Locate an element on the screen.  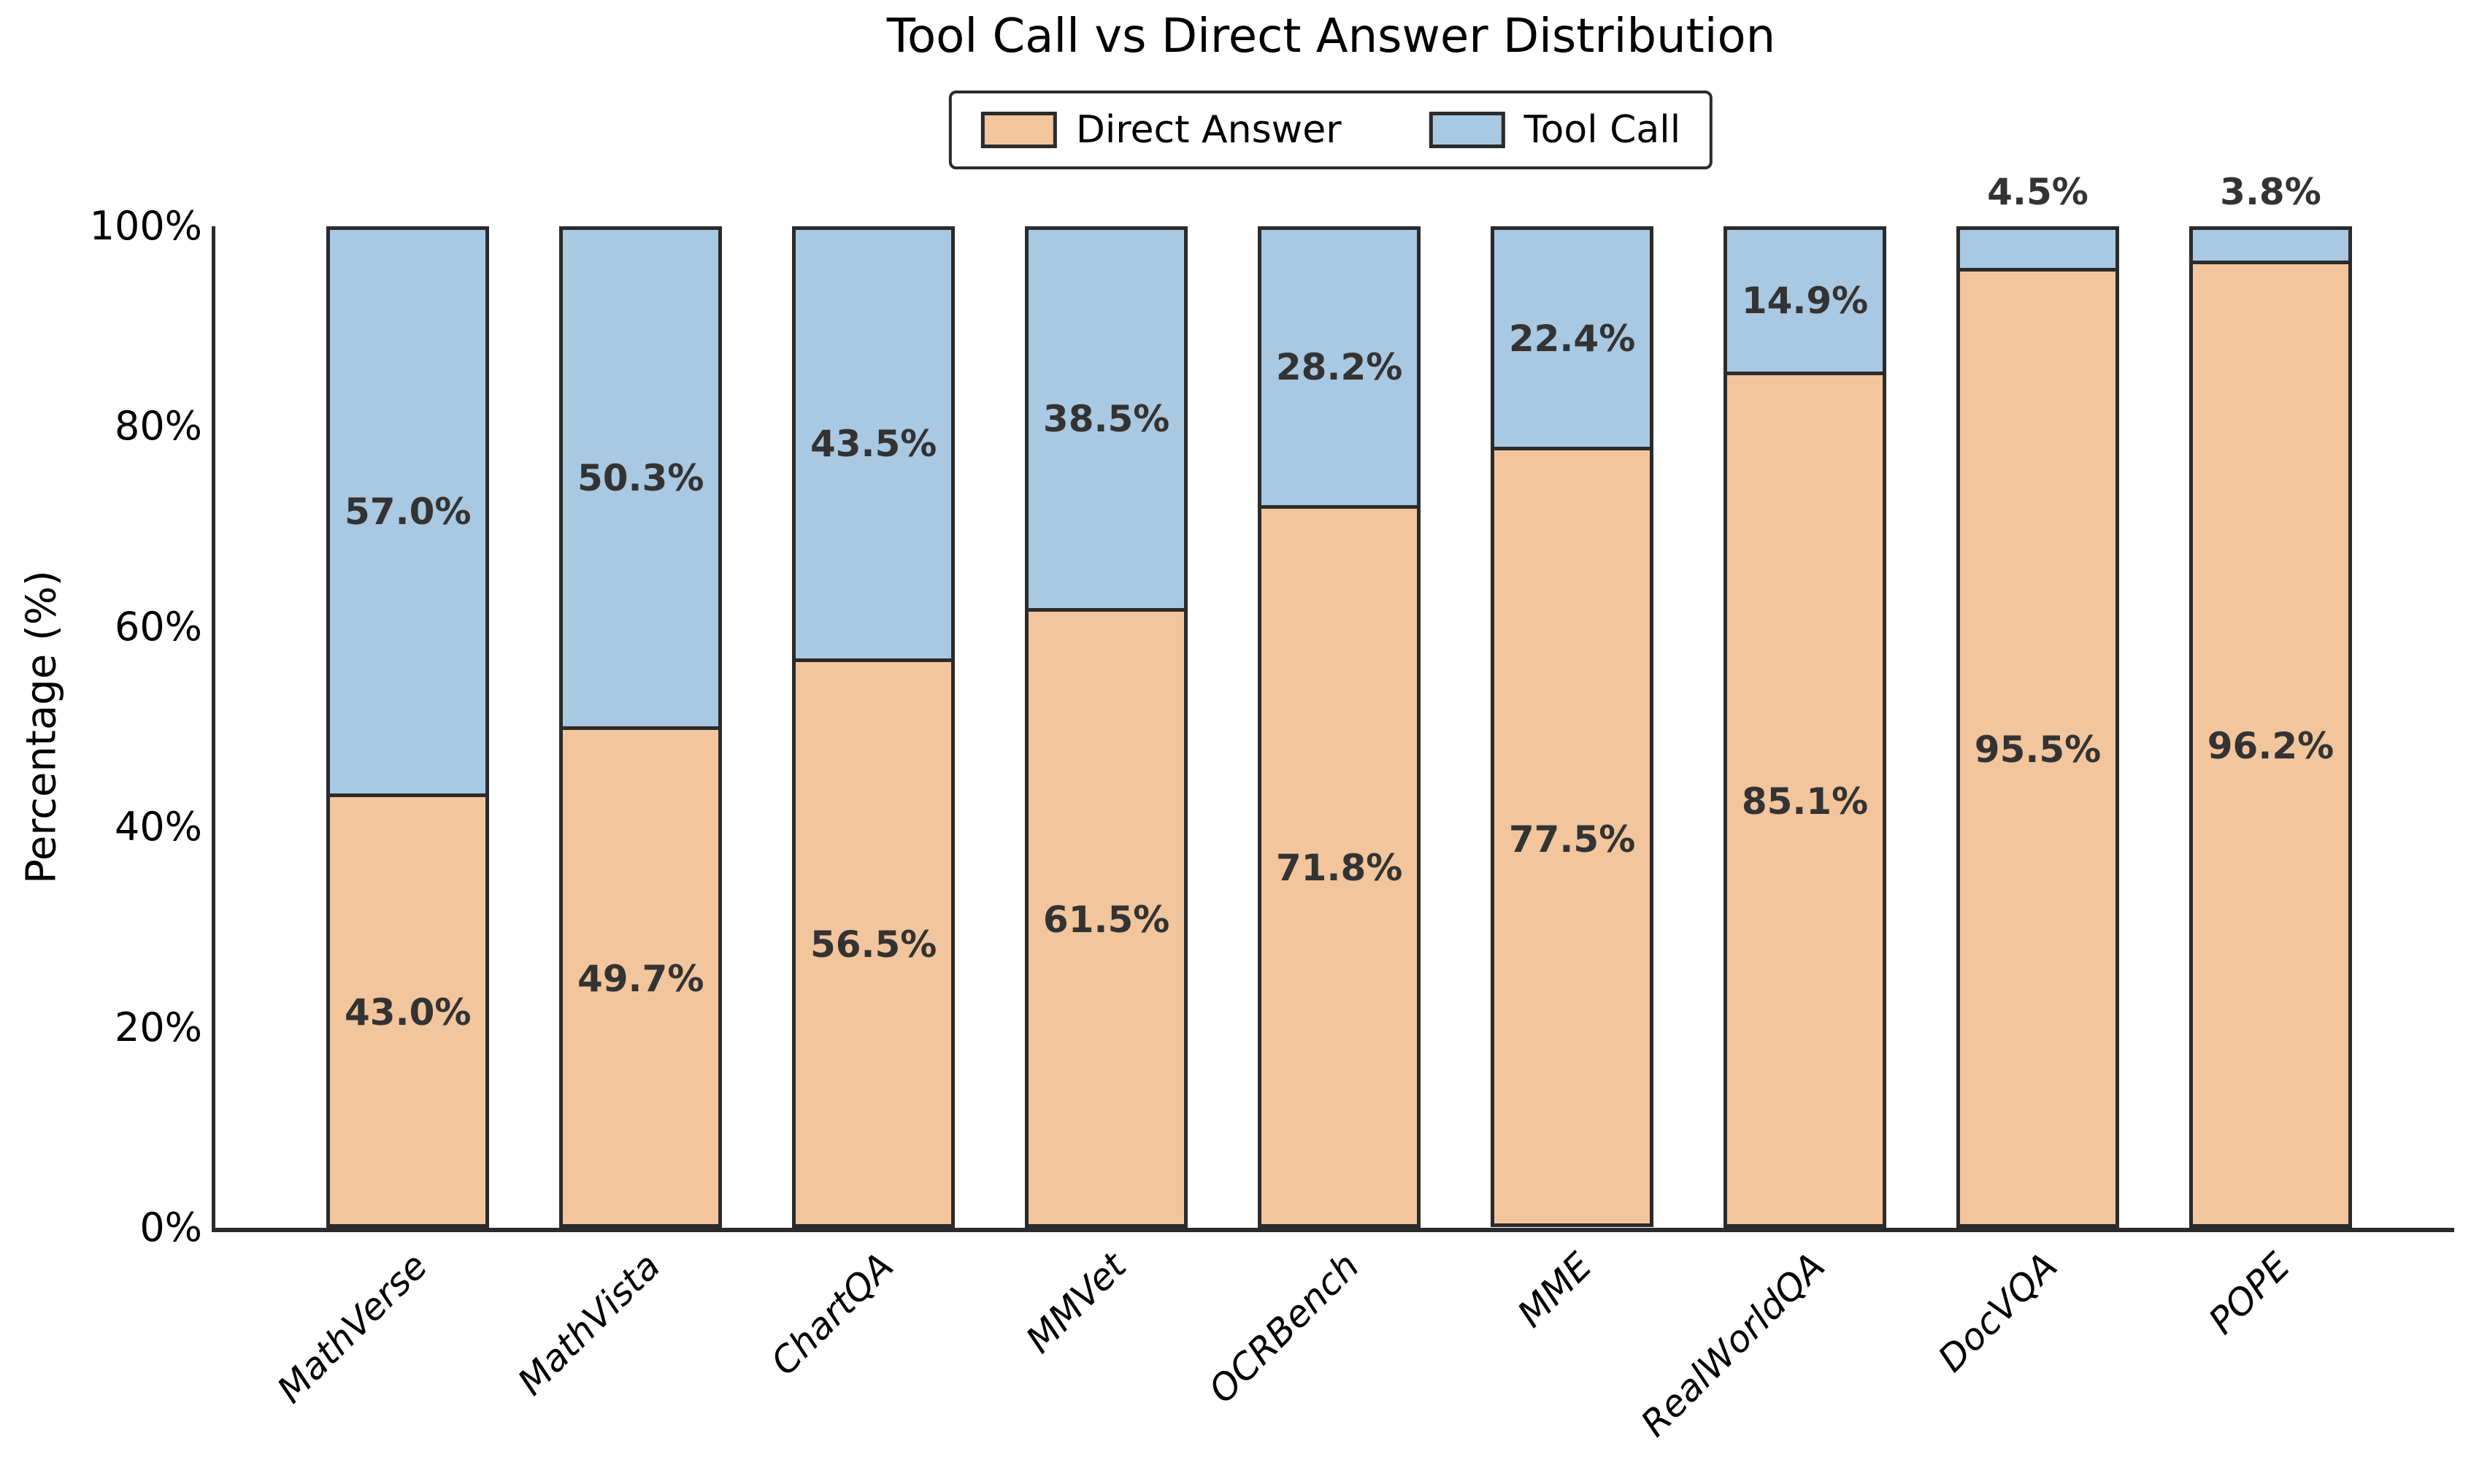
direct-answer-value-label: 96.2% is located at coordinates (2270, 746).